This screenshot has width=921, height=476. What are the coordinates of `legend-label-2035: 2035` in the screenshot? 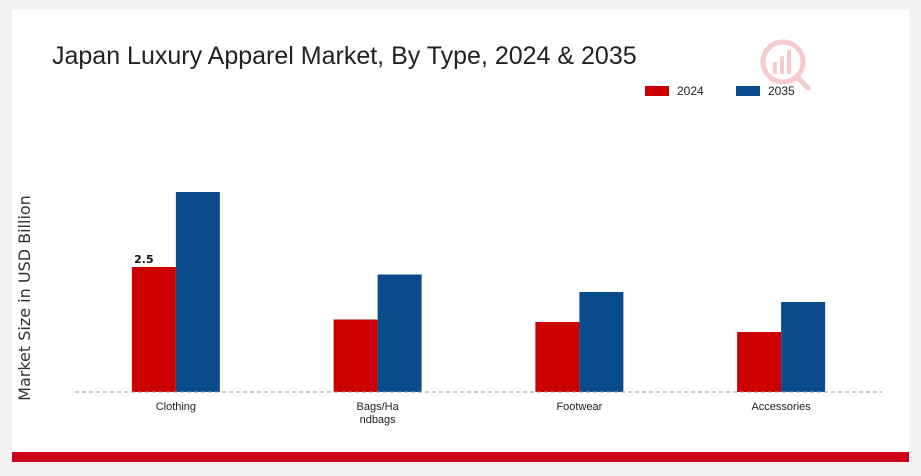 It's located at (781, 91).